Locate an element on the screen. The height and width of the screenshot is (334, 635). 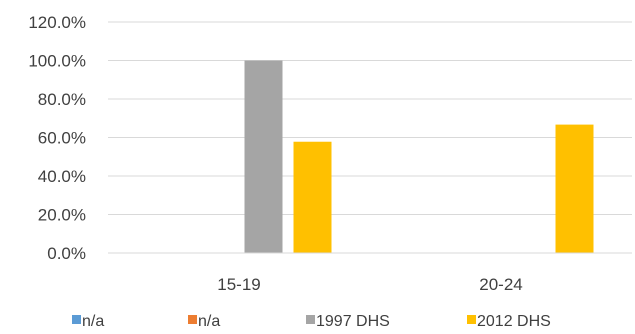
y-tick-label: 60.0% is located at coordinates (62, 138).